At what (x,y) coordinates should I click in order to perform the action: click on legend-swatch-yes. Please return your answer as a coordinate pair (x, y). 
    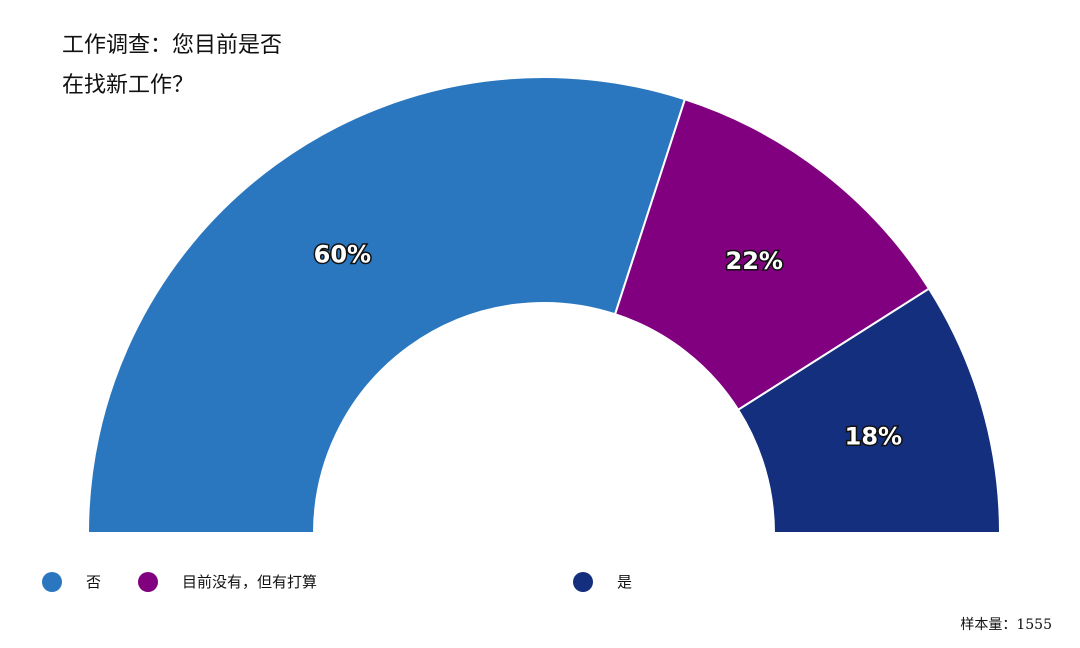
    Looking at the image, I should click on (583, 581).